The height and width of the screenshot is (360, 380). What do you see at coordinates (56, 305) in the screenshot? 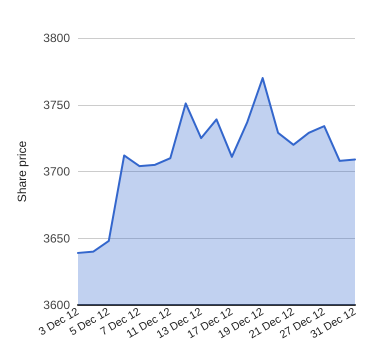
I see `y-tick-label: 3600` at bounding box center [56, 305].